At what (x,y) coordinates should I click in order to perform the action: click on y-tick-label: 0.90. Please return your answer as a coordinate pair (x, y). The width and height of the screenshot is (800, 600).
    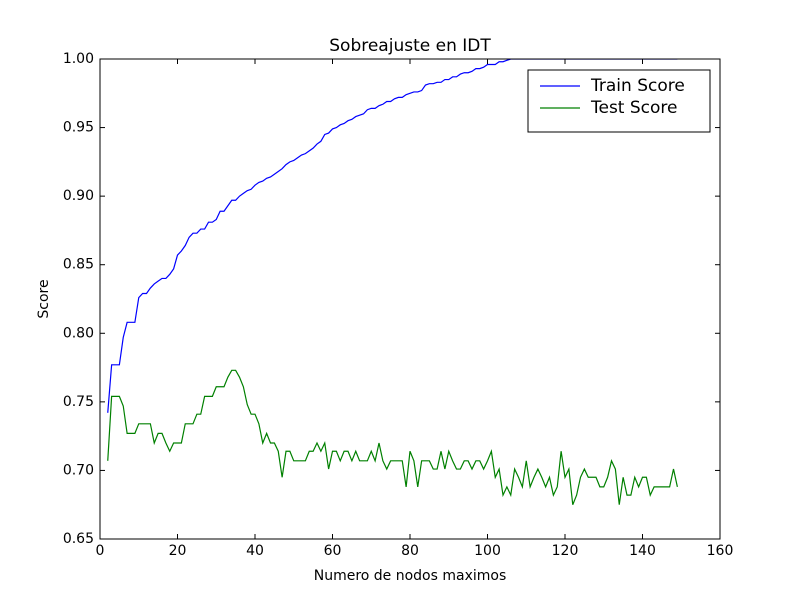
    Looking at the image, I should click on (78, 196).